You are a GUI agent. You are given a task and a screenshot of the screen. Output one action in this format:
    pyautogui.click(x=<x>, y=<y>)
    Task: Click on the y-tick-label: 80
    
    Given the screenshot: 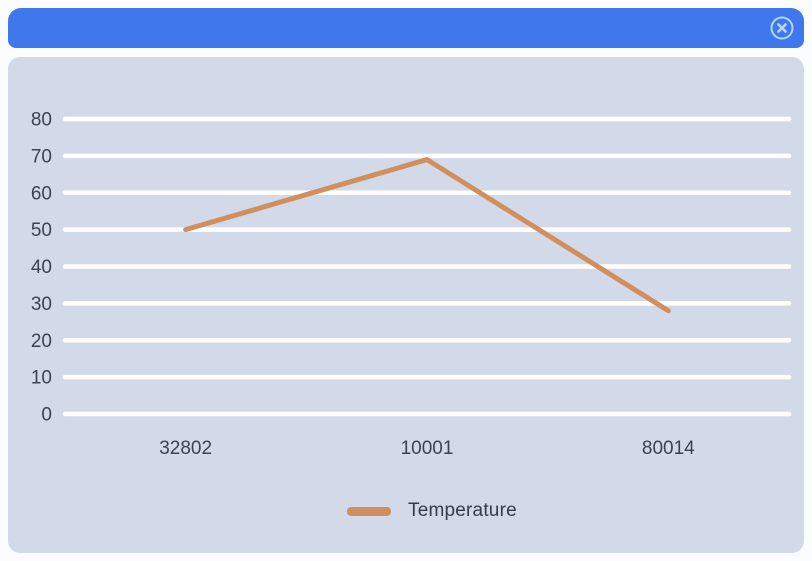 What is the action you would take?
    pyautogui.click(x=41, y=120)
    